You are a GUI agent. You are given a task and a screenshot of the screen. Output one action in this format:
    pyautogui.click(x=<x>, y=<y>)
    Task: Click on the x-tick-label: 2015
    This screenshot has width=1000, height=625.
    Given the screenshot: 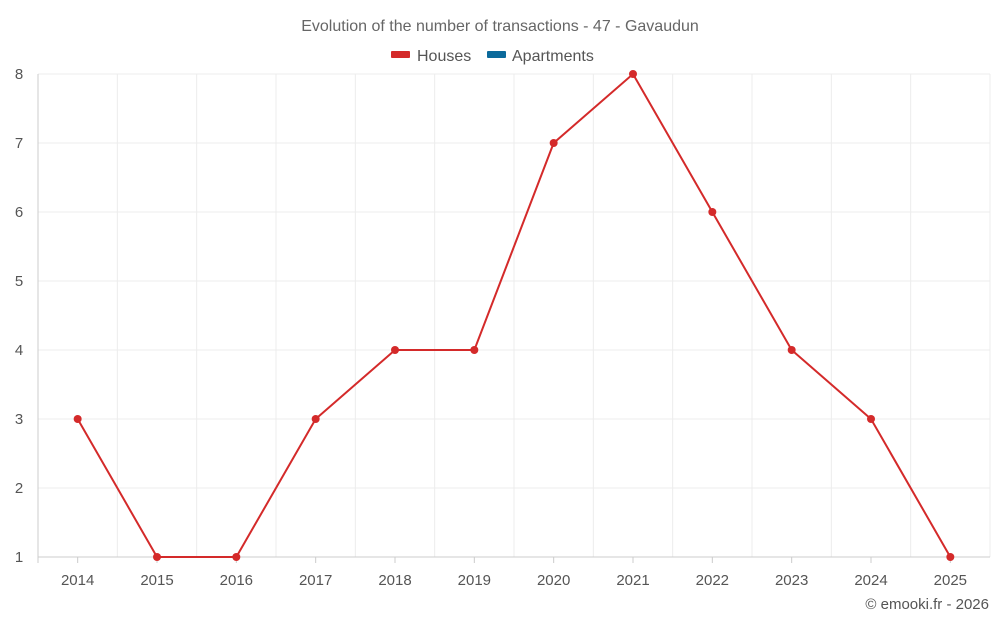 What is the action you would take?
    pyautogui.click(x=156, y=580)
    